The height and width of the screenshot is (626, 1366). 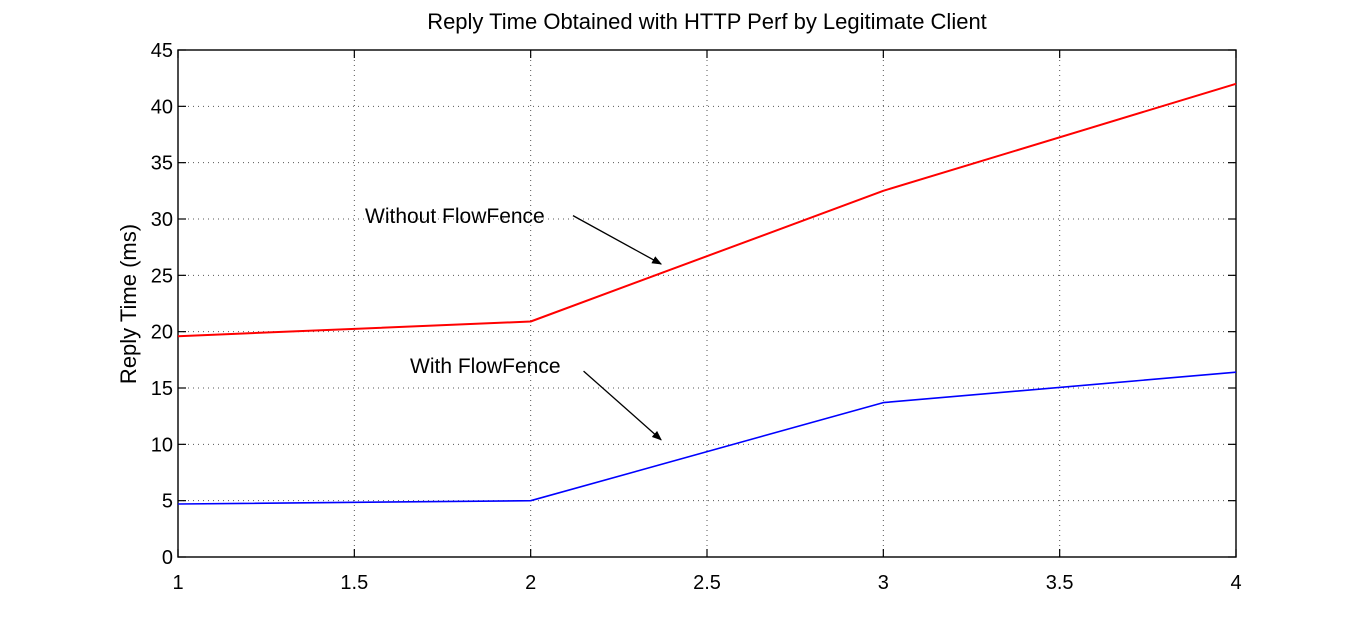 What do you see at coordinates (162, 220) in the screenshot?
I see `y-tick-label: 30` at bounding box center [162, 220].